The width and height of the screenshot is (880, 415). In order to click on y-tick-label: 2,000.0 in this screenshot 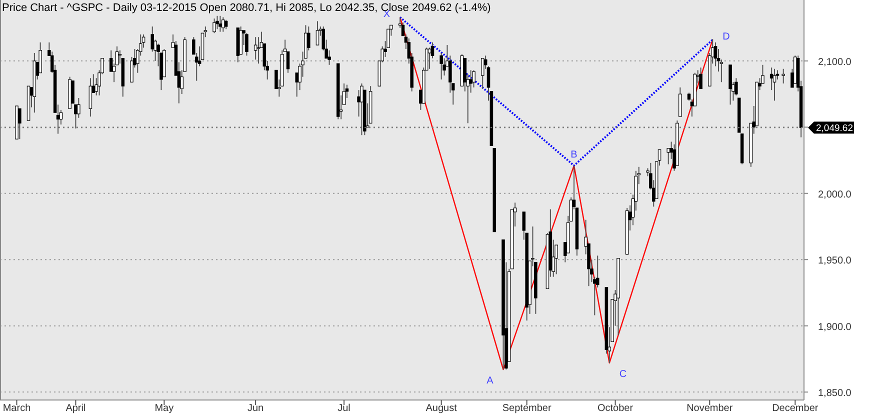, I will do `click(835, 194)`.